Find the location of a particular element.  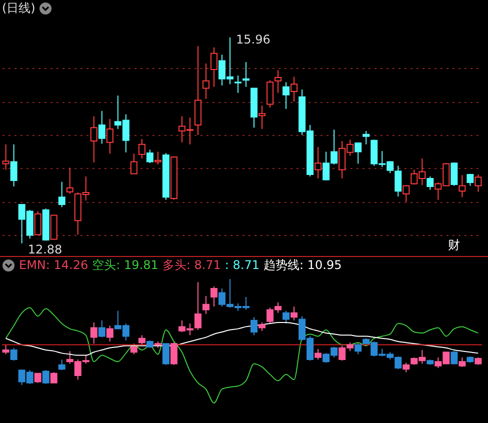

annotation: 财 is located at coordinates (454, 245).